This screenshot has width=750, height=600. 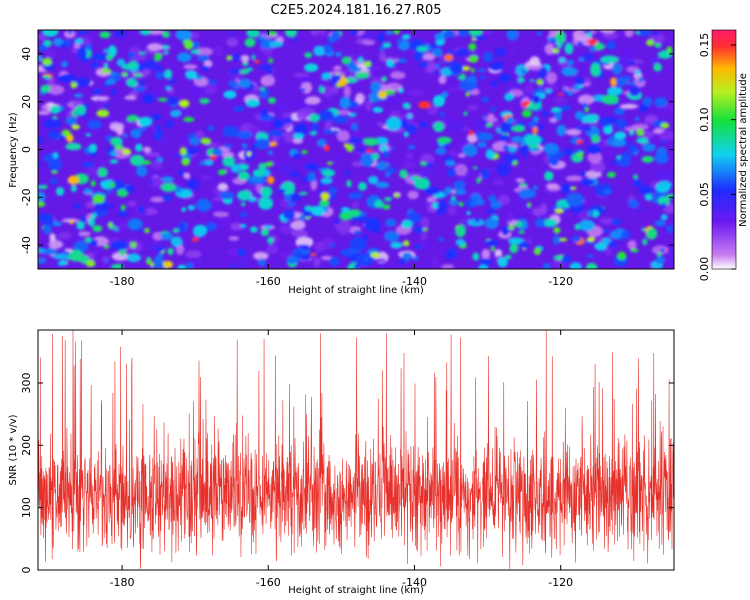 I want to click on colorbar-tick-label: 0.00, so click(x=704, y=269).